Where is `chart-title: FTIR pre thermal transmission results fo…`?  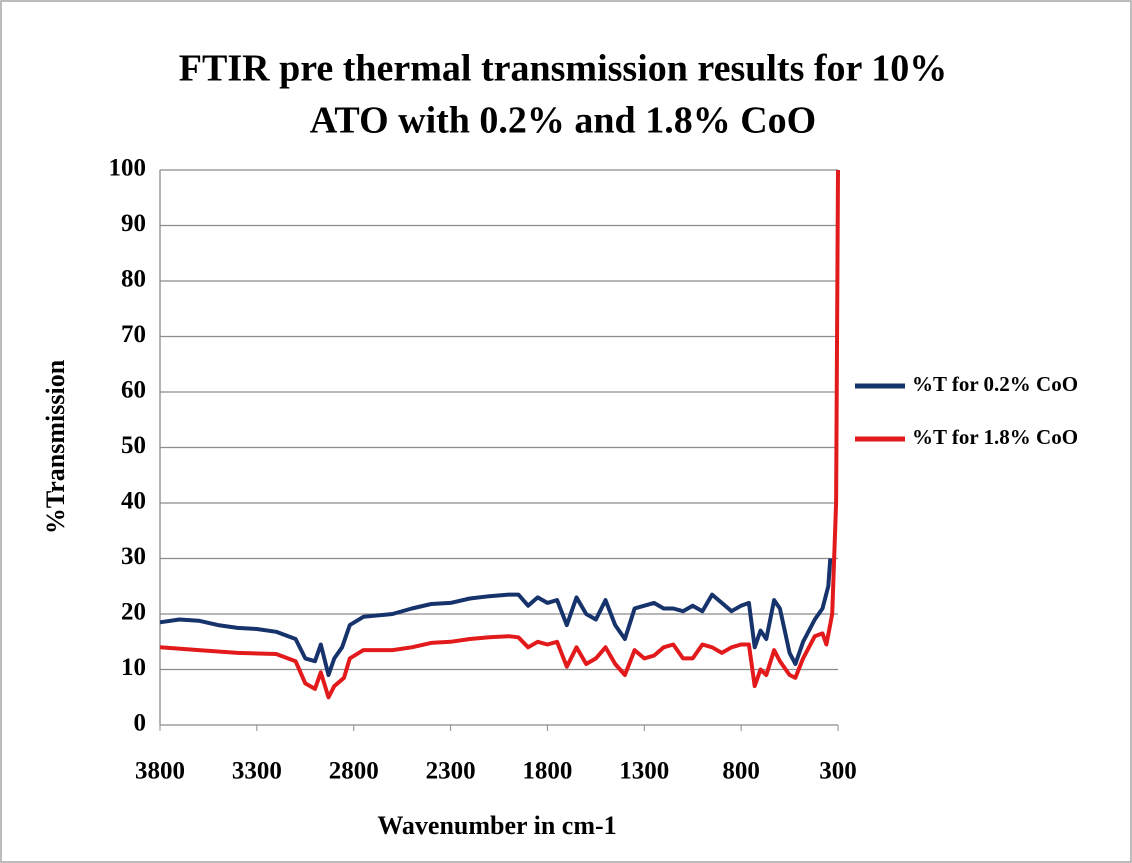 chart-title: FTIR pre thermal transmission results fo… is located at coordinates (563, 69).